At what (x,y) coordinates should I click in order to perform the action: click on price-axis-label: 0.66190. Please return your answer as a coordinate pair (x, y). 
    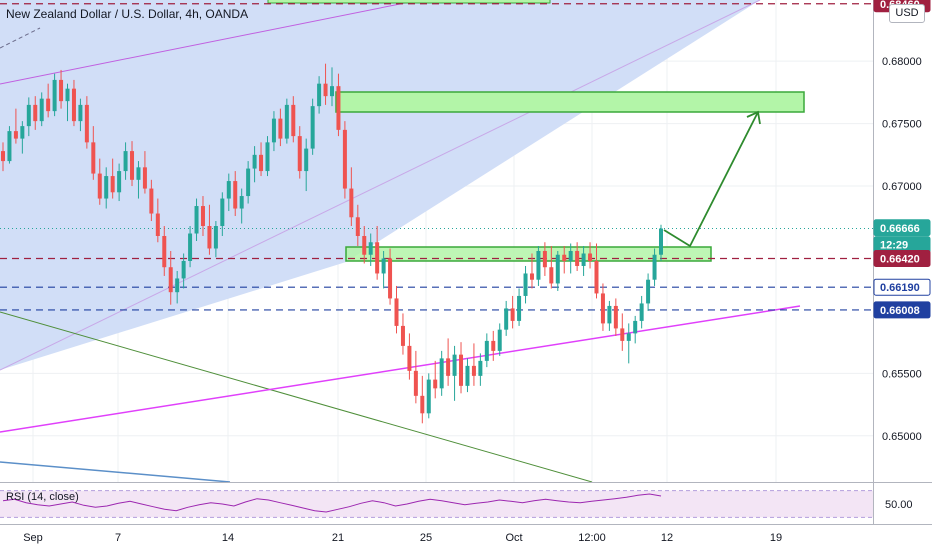
    Looking at the image, I should click on (902, 287).